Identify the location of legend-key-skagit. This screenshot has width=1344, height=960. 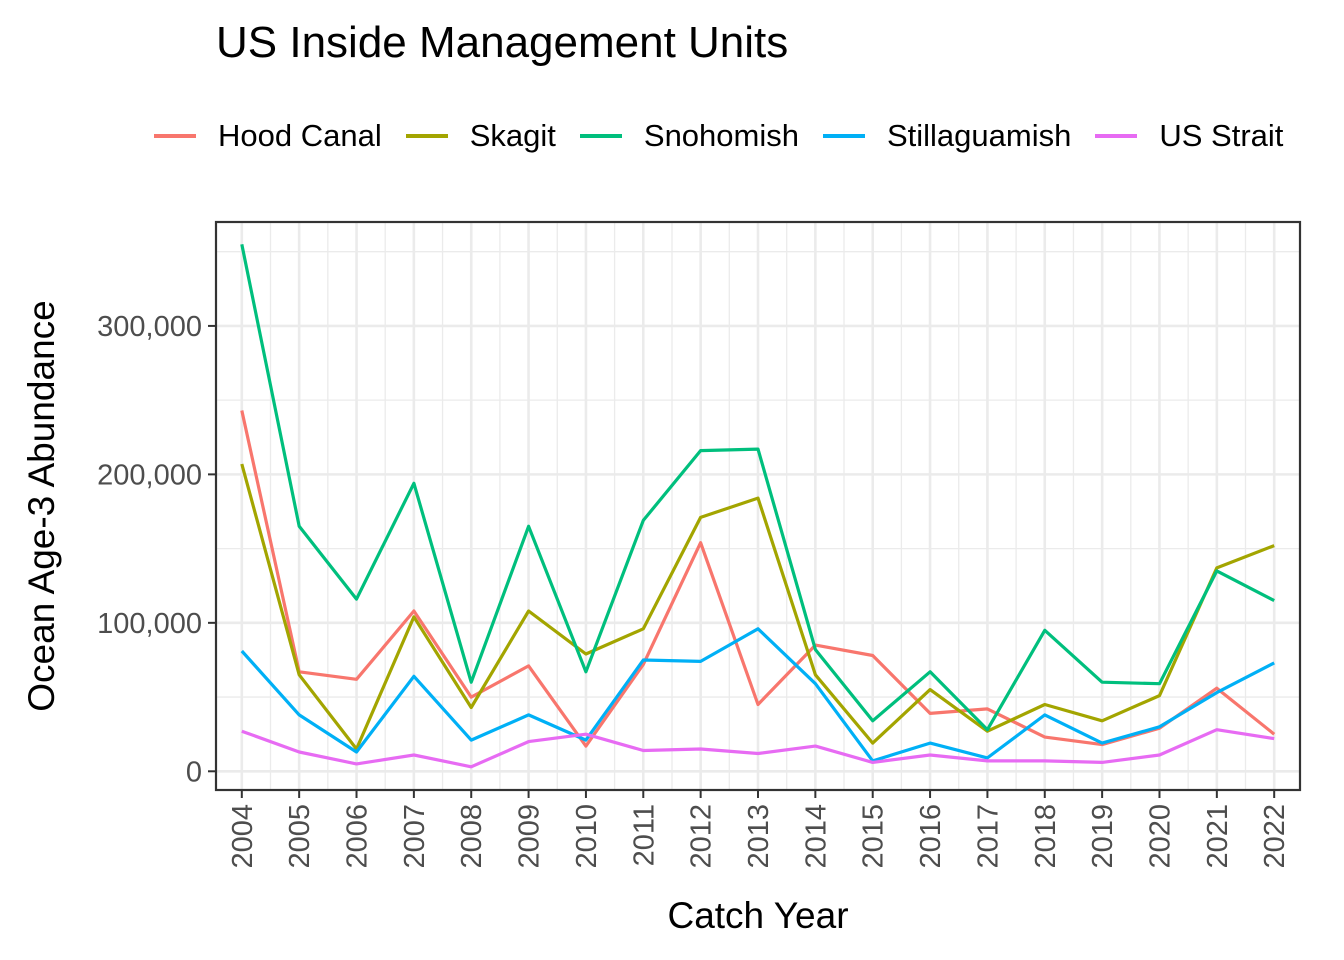
(426, 136).